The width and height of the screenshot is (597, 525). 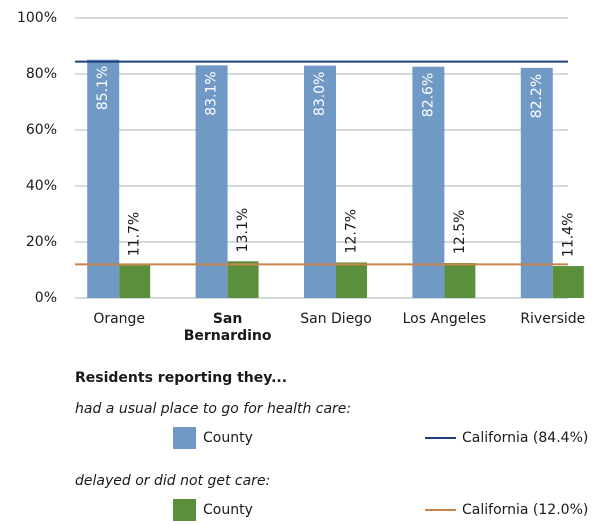 I want to click on y-tick-label: 80%, so click(x=41, y=74).